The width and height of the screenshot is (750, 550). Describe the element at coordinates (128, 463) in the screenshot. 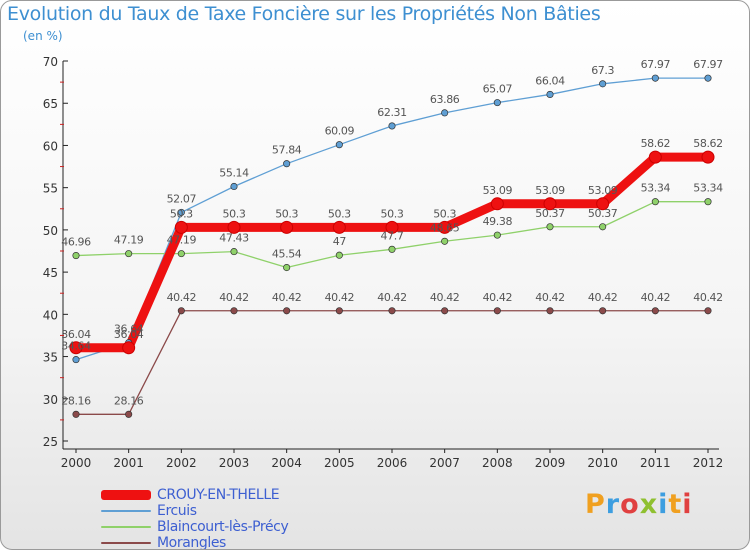

I see `x-tick-label: 2001` at that location.